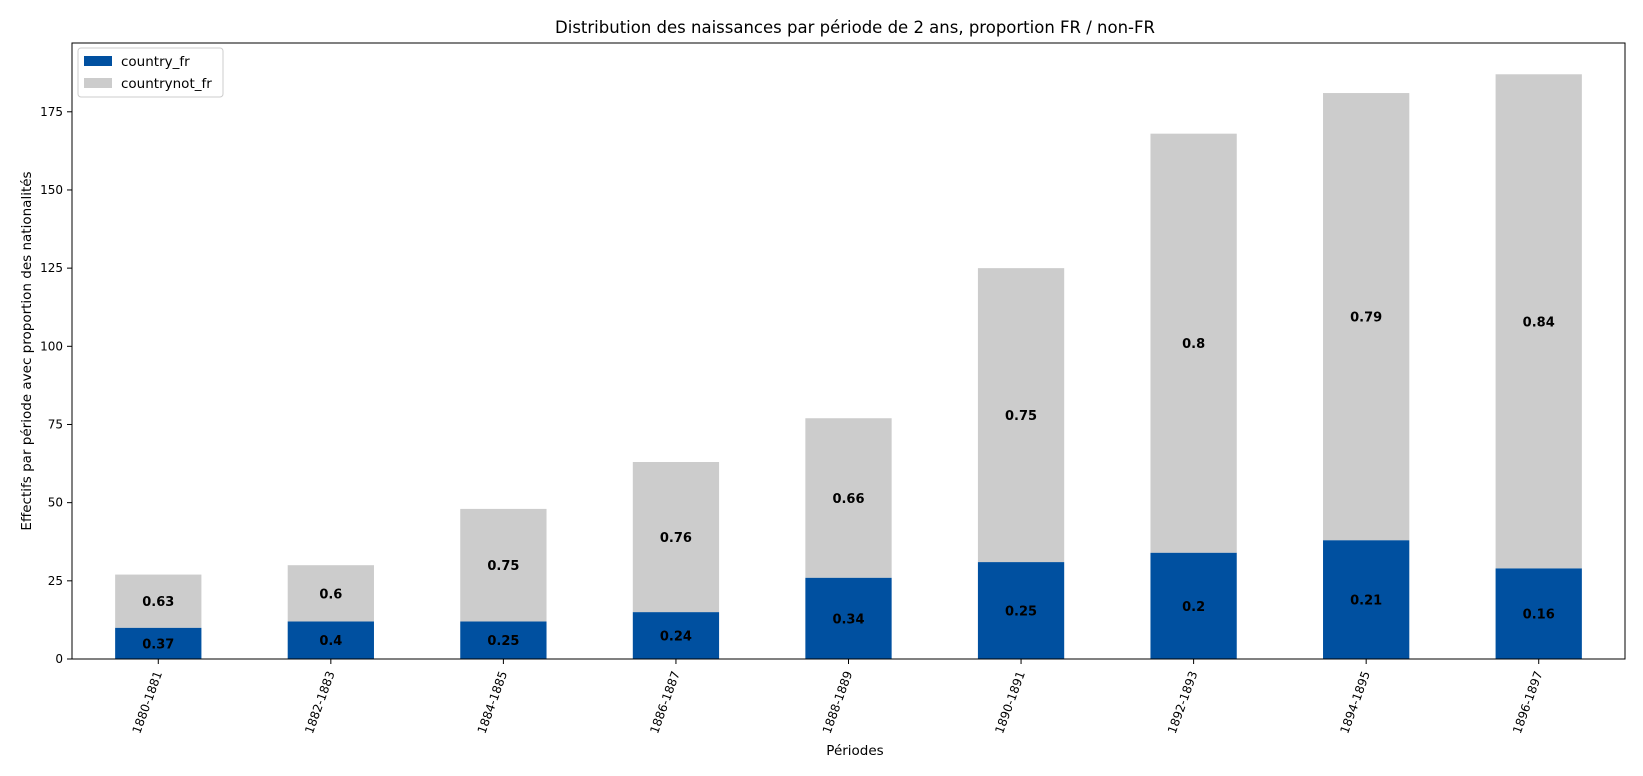  Describe the element at coordinates (838, 702) in the screenshot. I see `x-tick-label: 1888-1889` at that location.